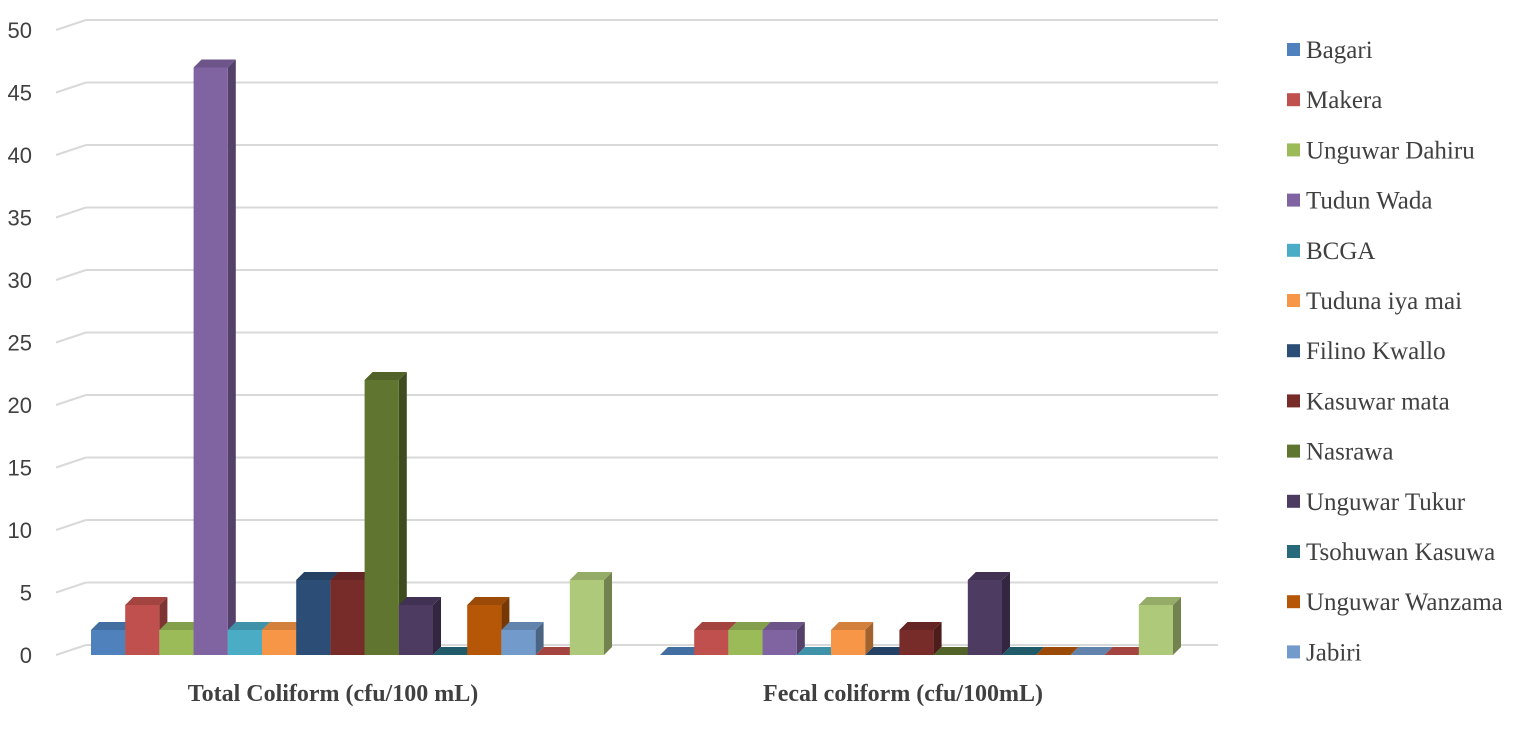 This screenshot has width=1535, height=740. Describe the element at coordinates (333, 694) in the screenshot. I see `category-label: Total Coliform (cfu/100 mL)` at that location.